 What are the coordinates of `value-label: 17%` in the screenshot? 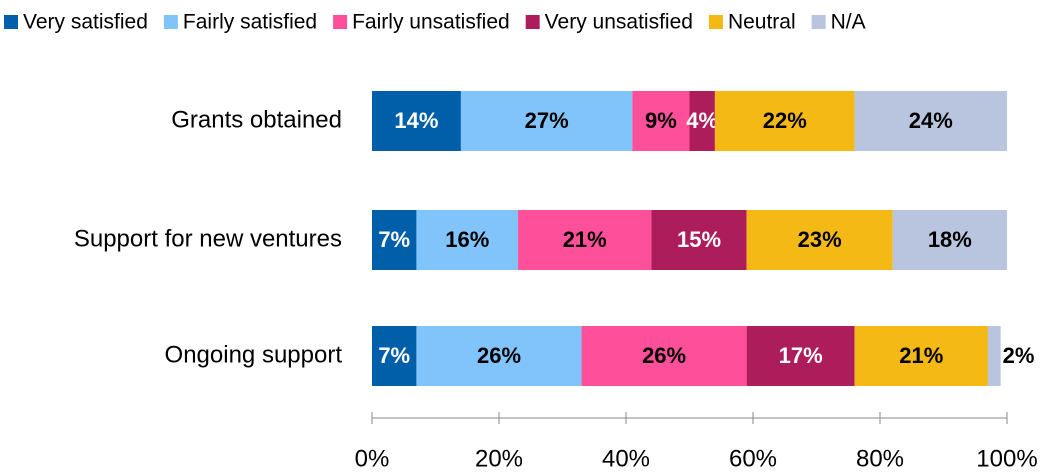 It's located at (801, 355).